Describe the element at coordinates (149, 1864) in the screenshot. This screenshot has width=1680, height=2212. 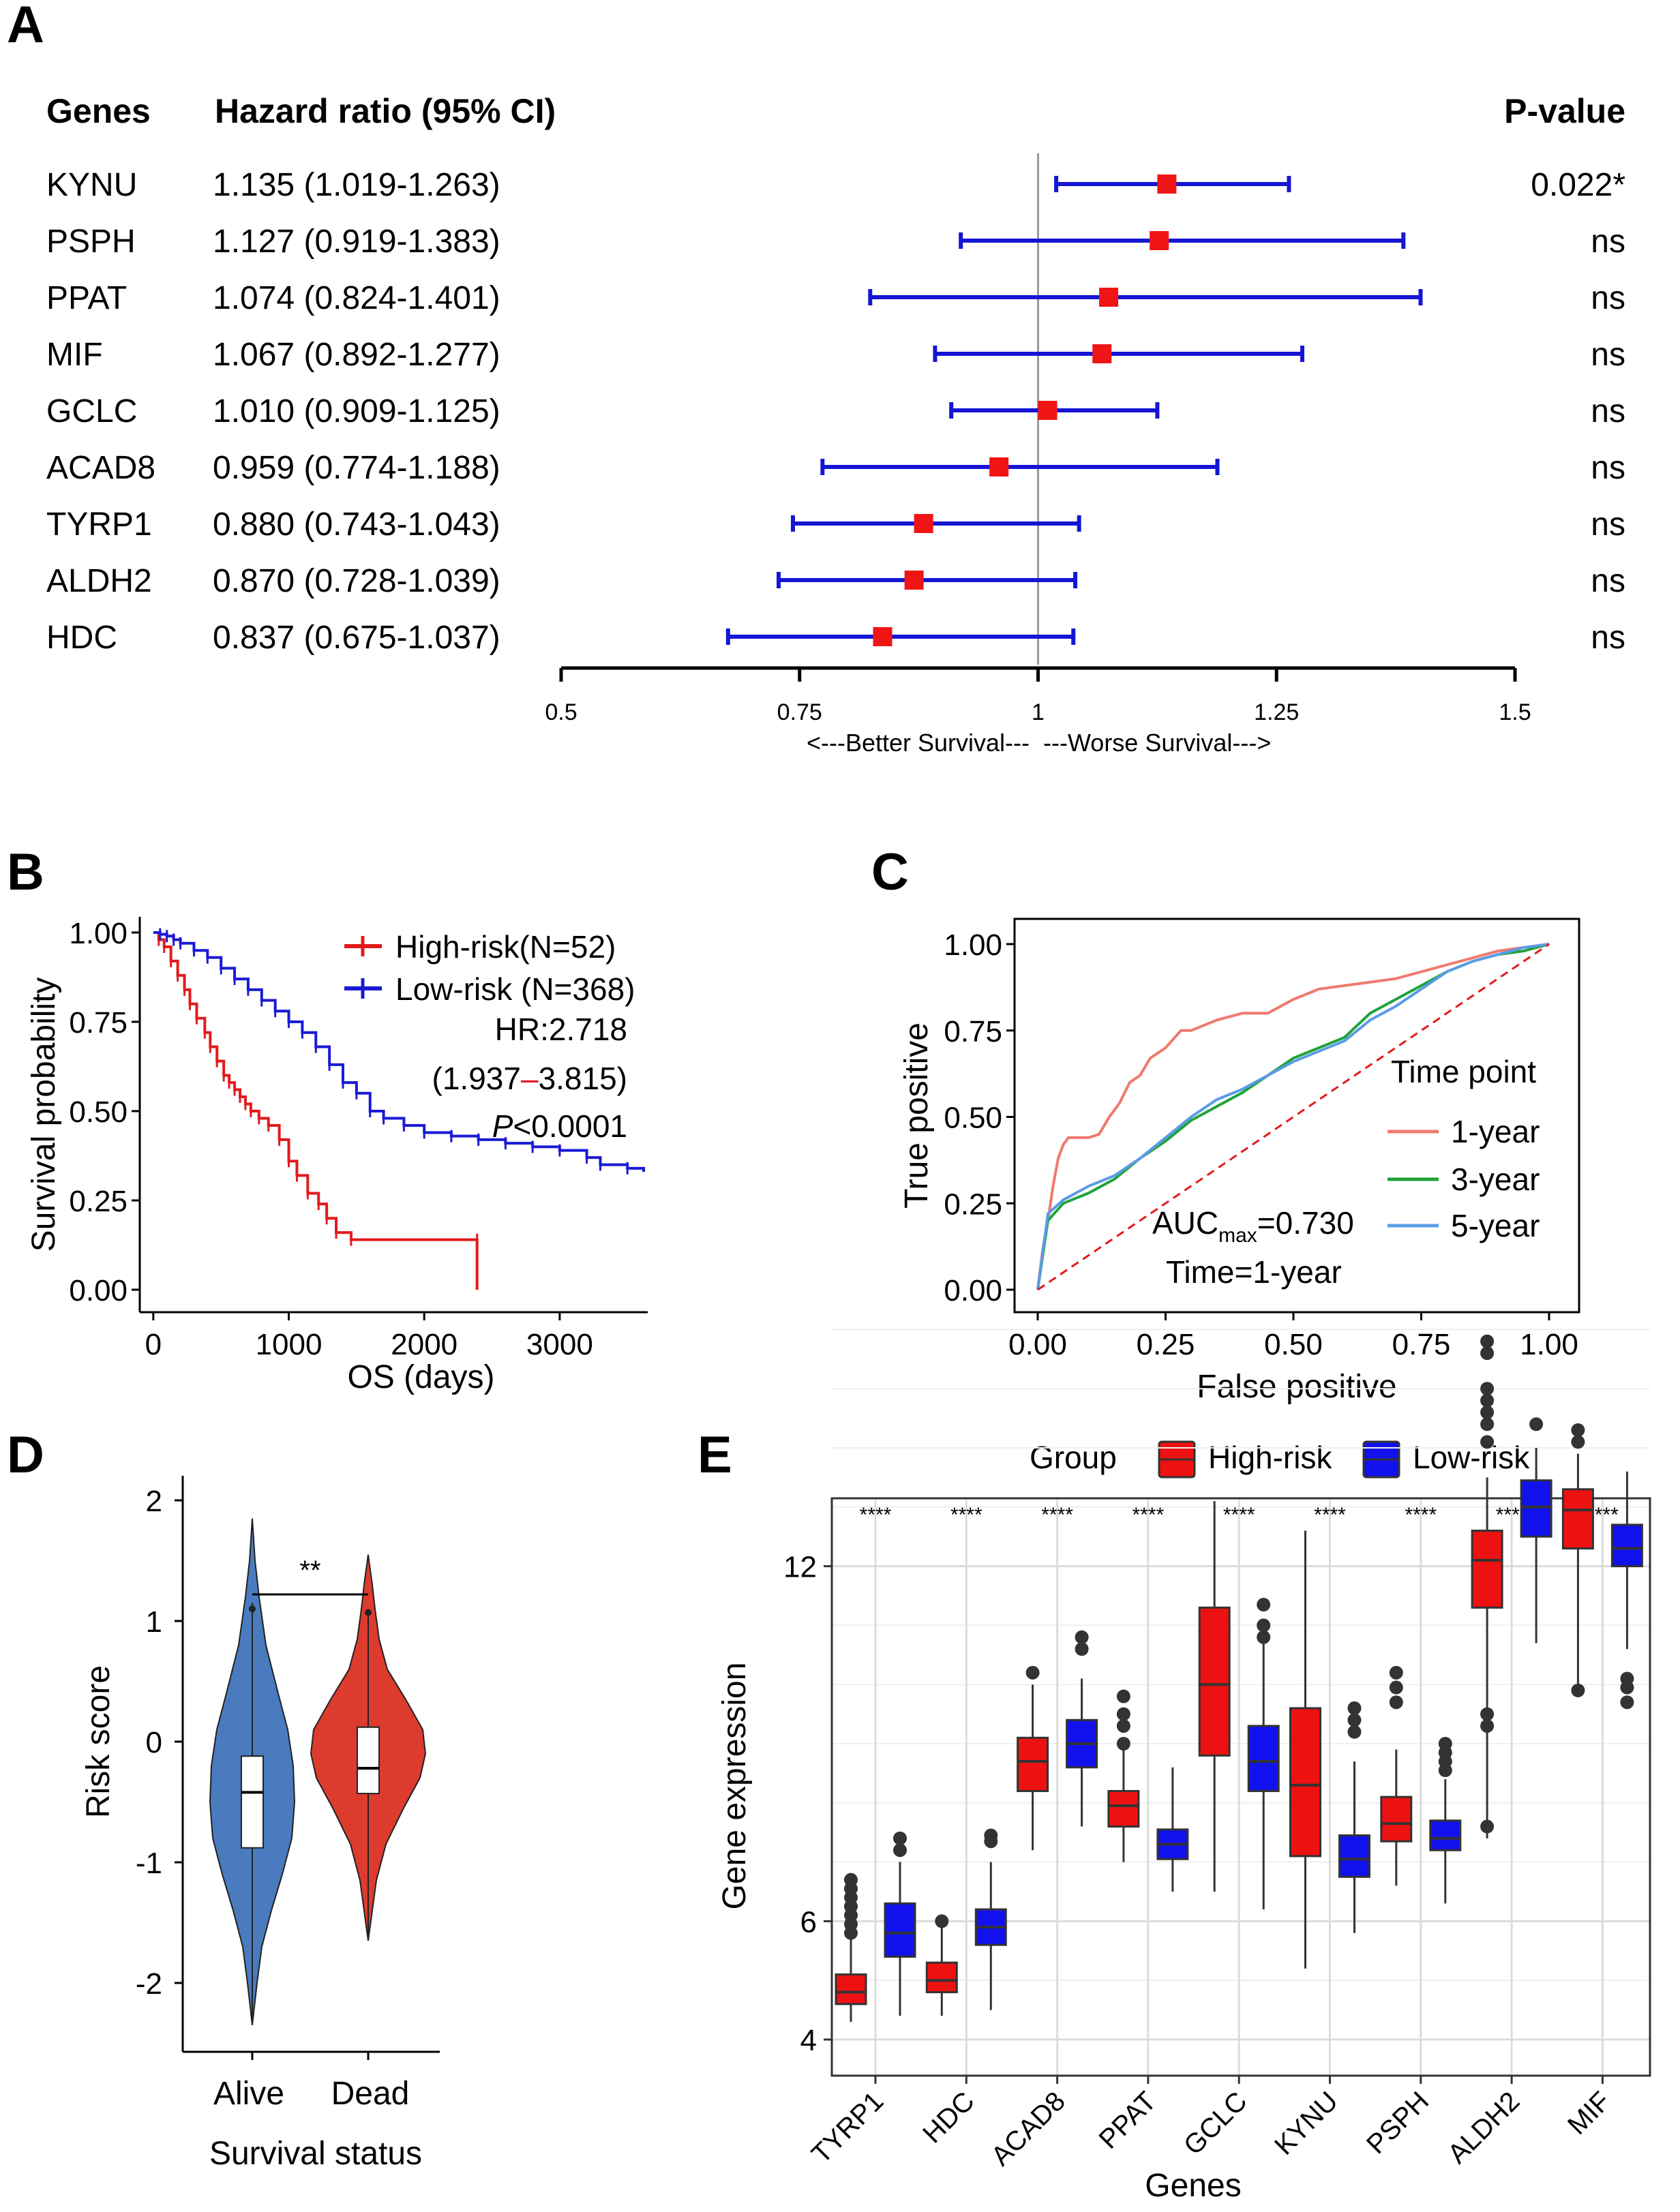
I see `violin-y-tick-label: -1` at that location.